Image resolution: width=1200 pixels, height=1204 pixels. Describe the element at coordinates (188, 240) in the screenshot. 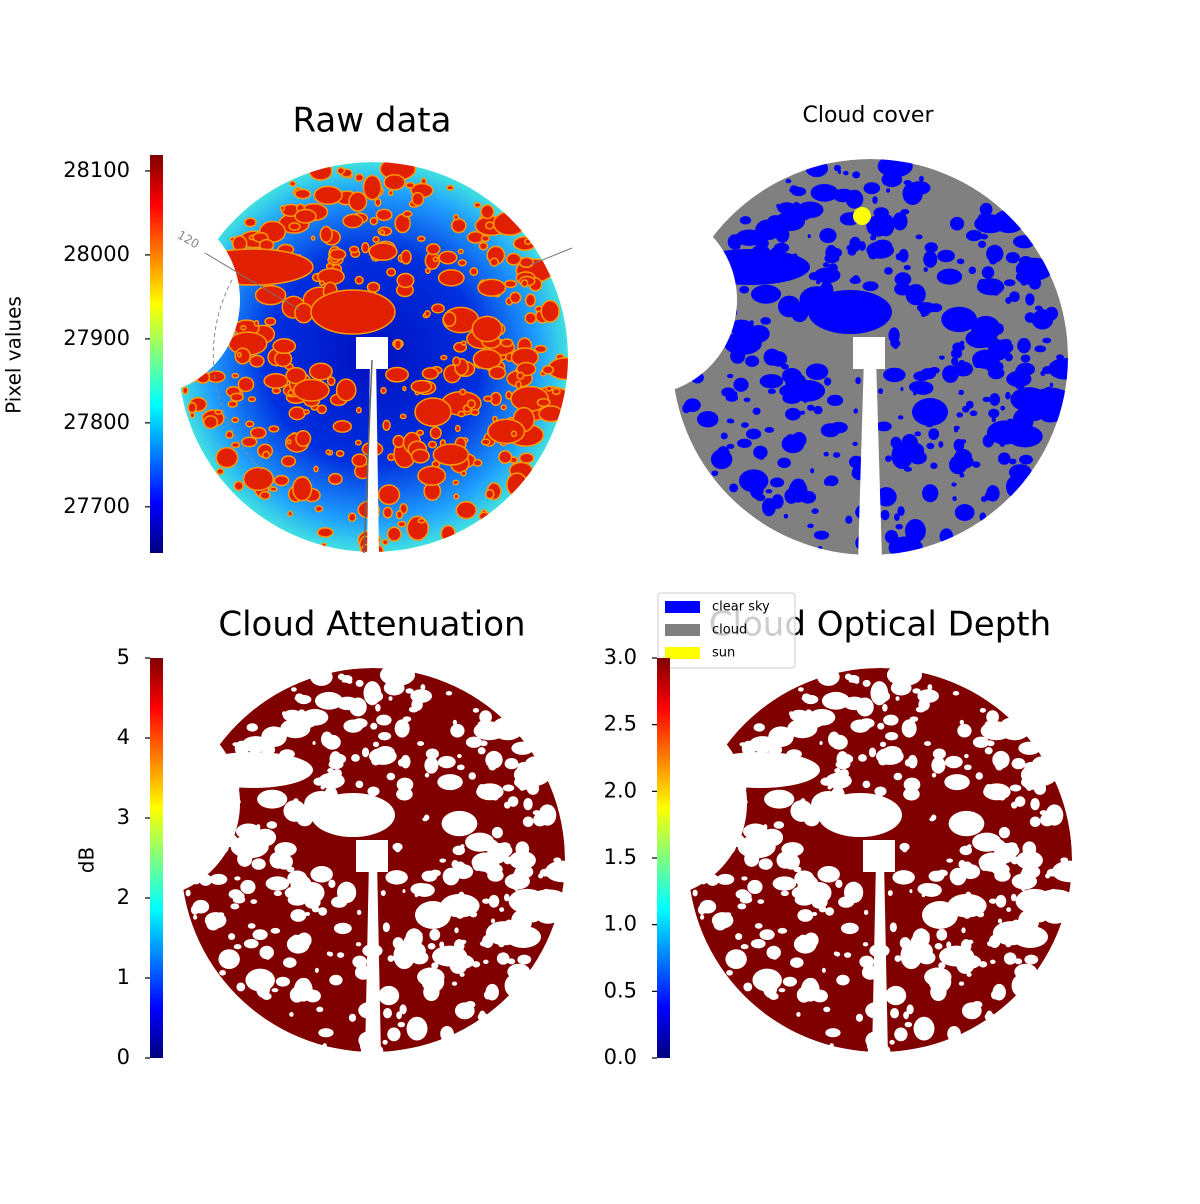

I see `annotation: 120` at that location.